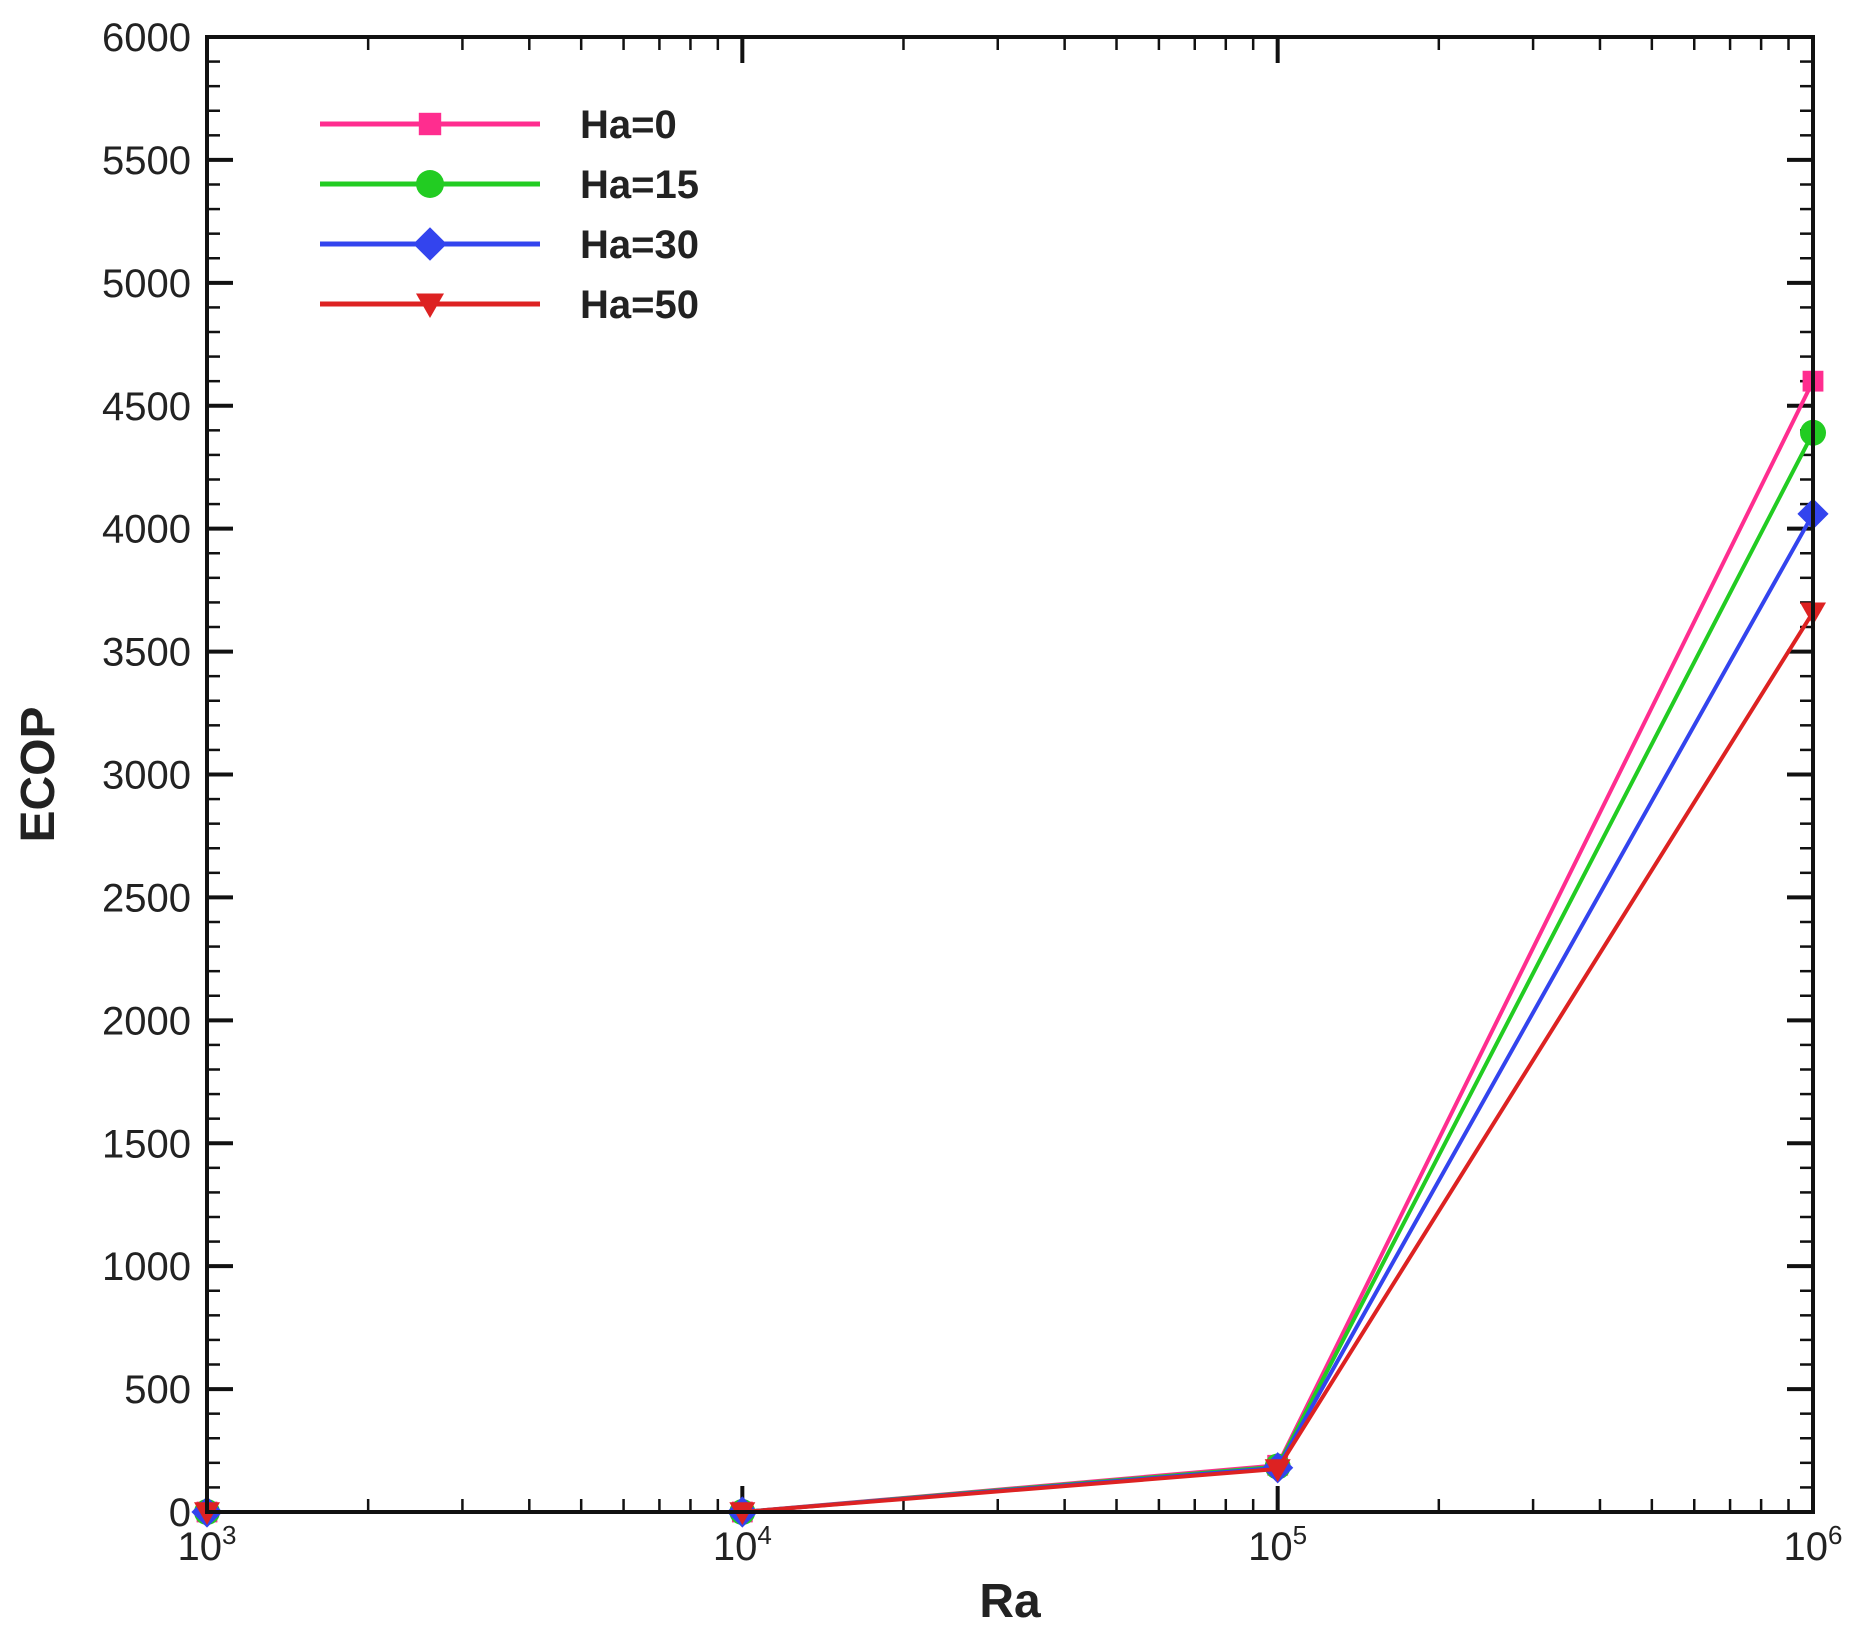 The width and height of the screenshot is (1854, 1637). What do you see at coordinates (639, 245) in the screenshot?
I see `legend-label: Ha=30` at bounding box center [639, 245].